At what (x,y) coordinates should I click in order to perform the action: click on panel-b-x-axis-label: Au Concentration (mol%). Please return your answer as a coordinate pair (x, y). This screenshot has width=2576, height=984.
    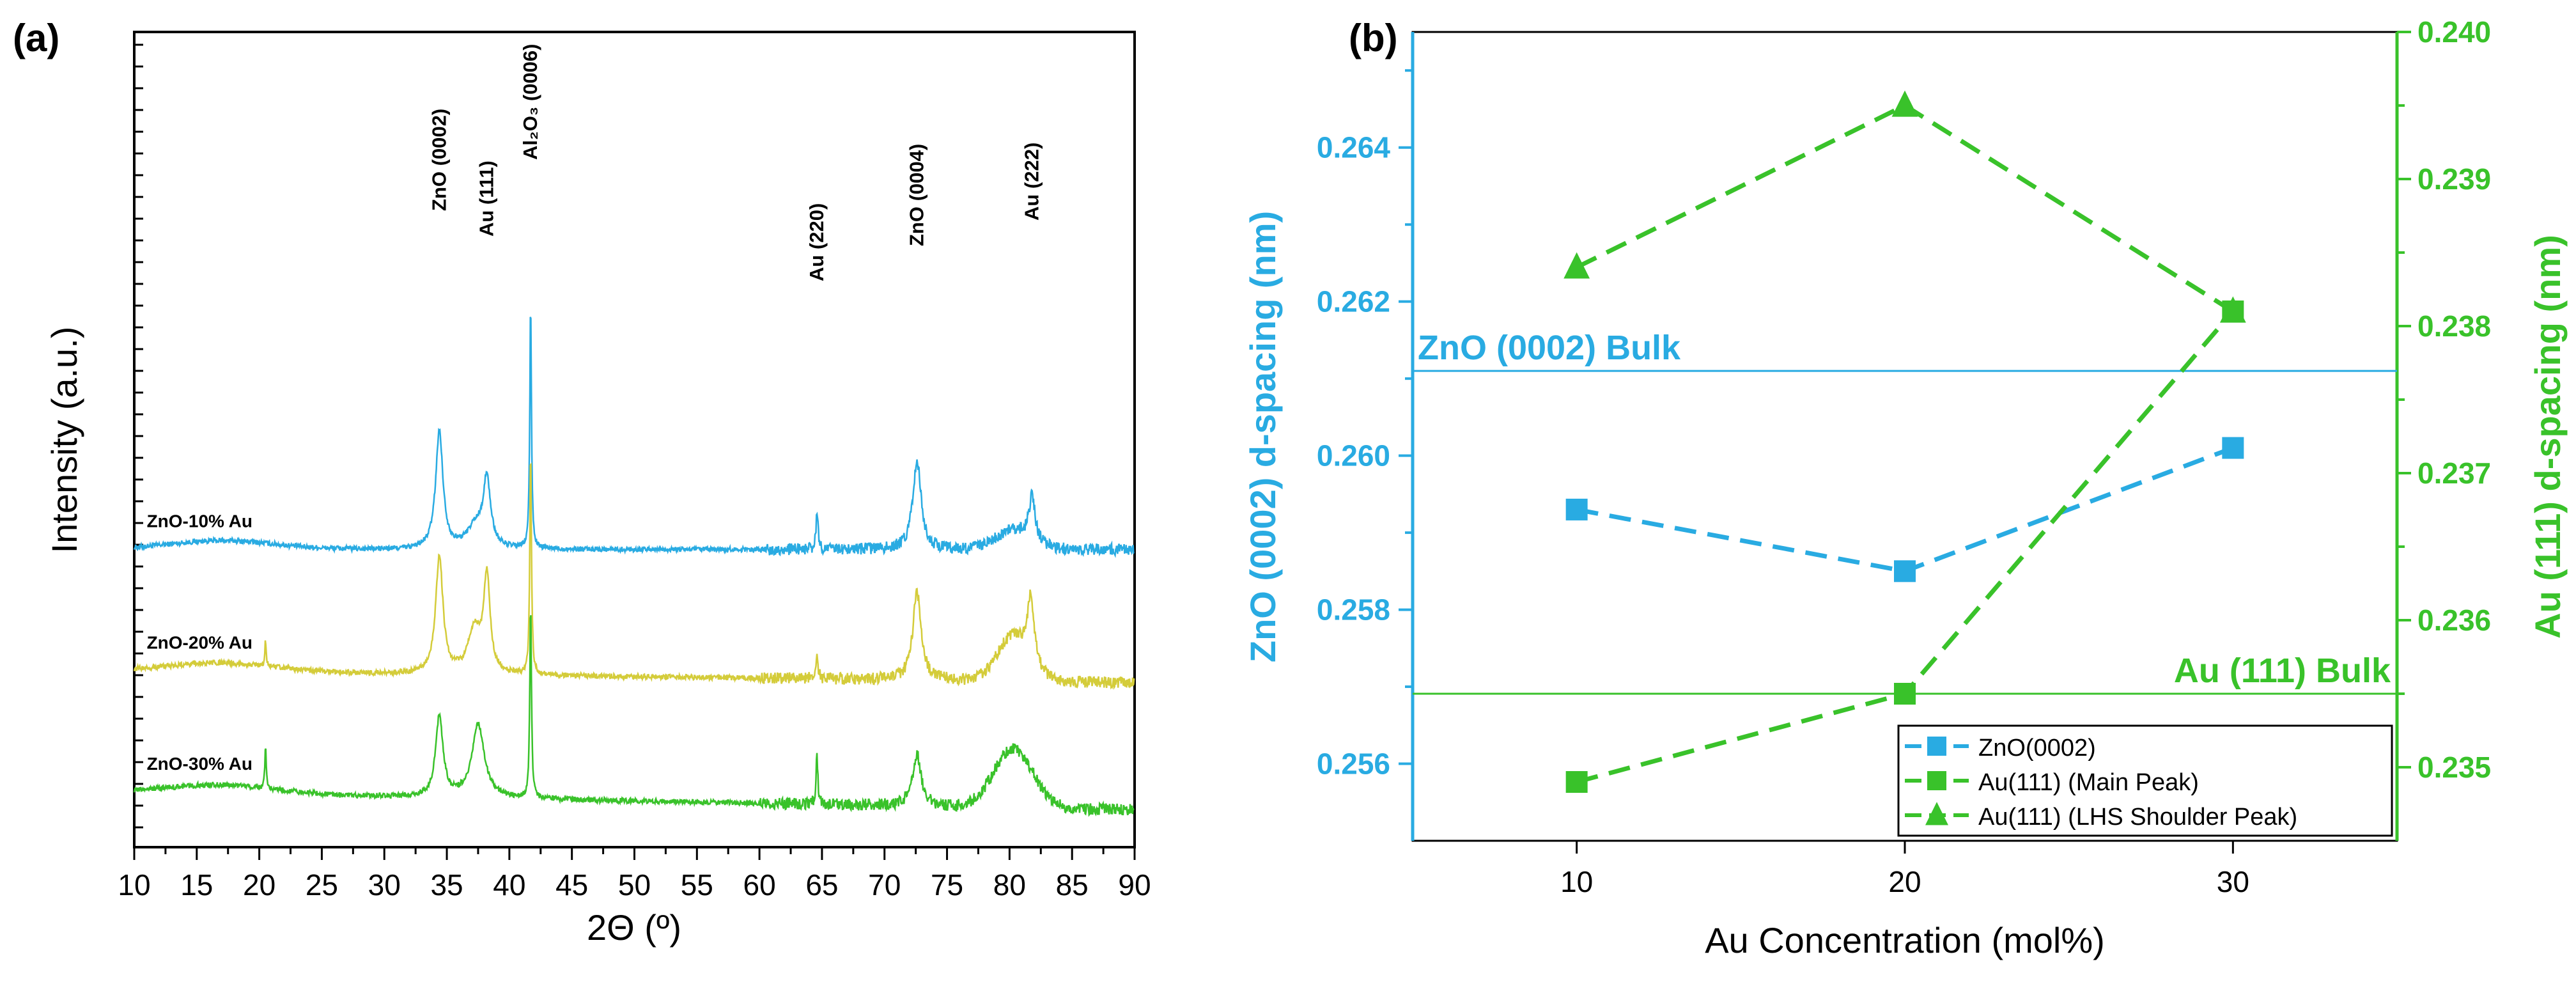
    Looking at the image, I should click on (1905, 940).